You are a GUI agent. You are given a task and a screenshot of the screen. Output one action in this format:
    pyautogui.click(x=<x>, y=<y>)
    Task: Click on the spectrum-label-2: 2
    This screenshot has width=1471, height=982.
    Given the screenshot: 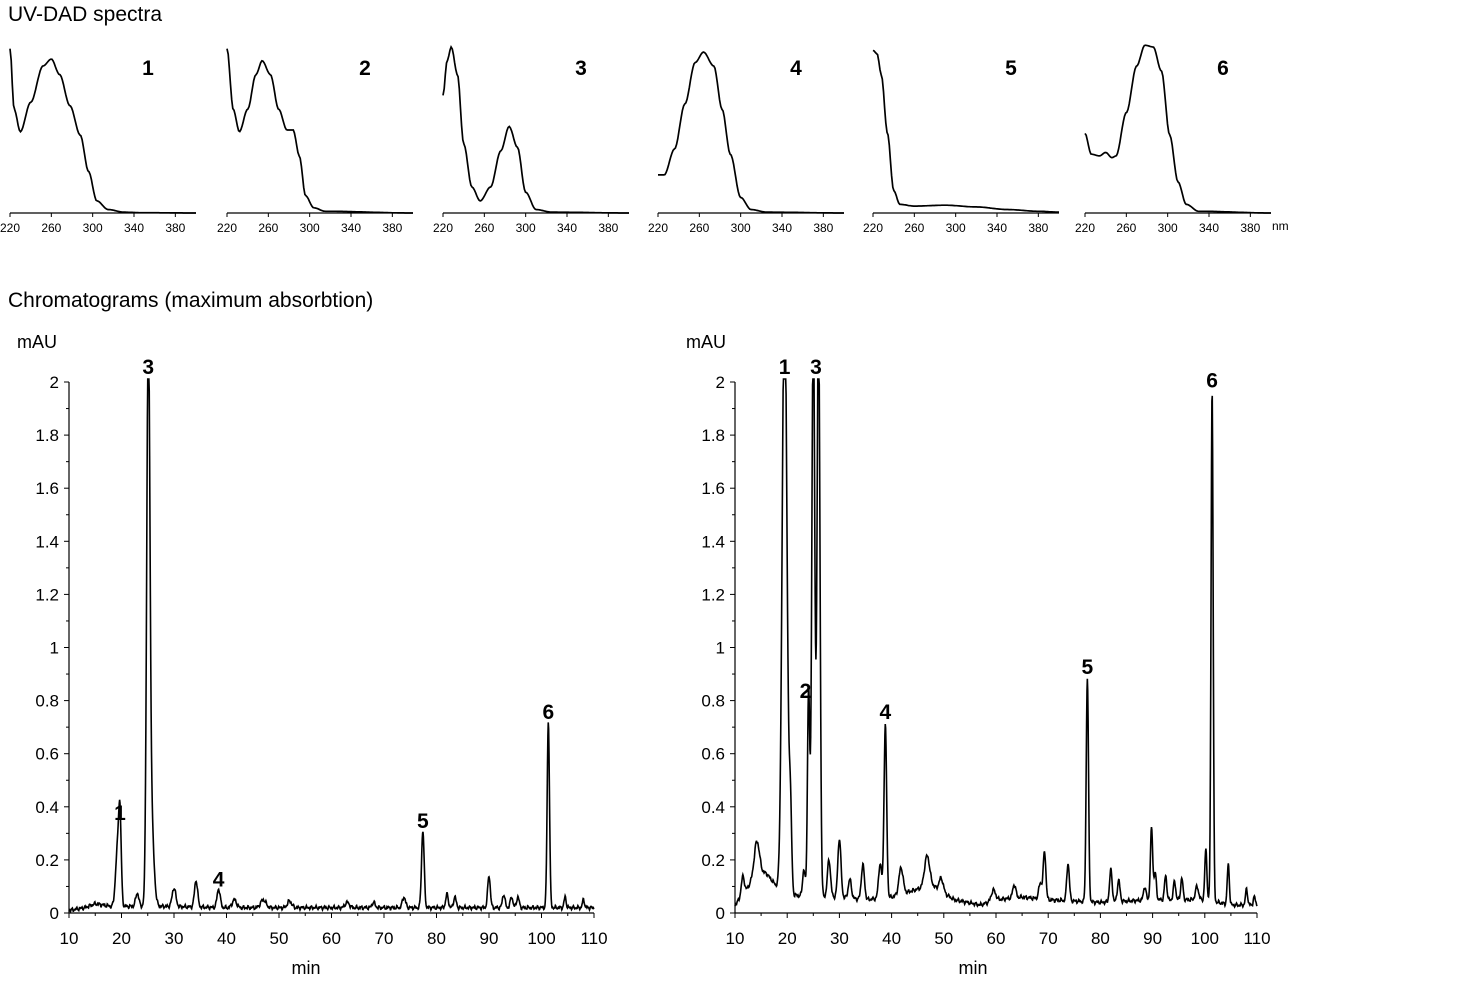 What is the action you would take?
    pyautogui.click(x=365, y=68)
    